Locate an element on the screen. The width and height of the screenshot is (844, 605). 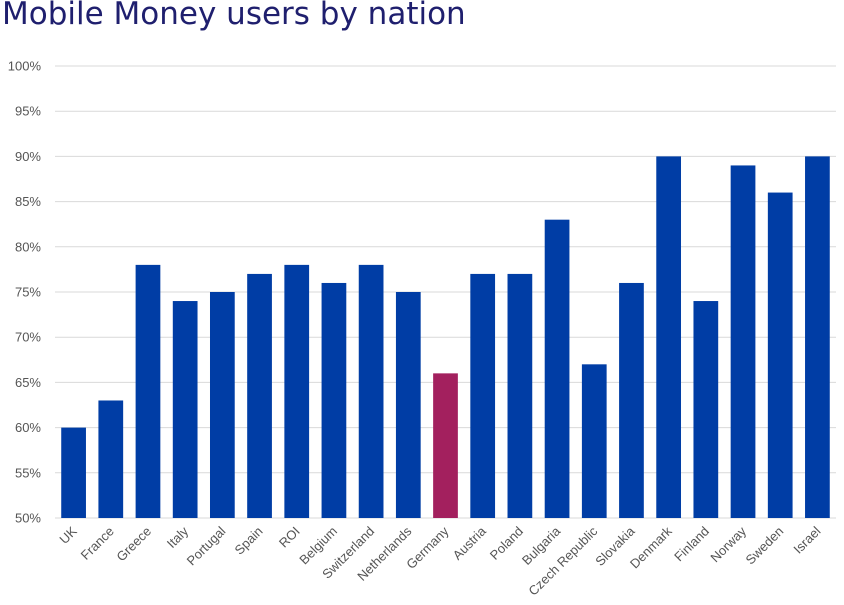
y-tick-label: 65% is located at coordinates (28, 382).